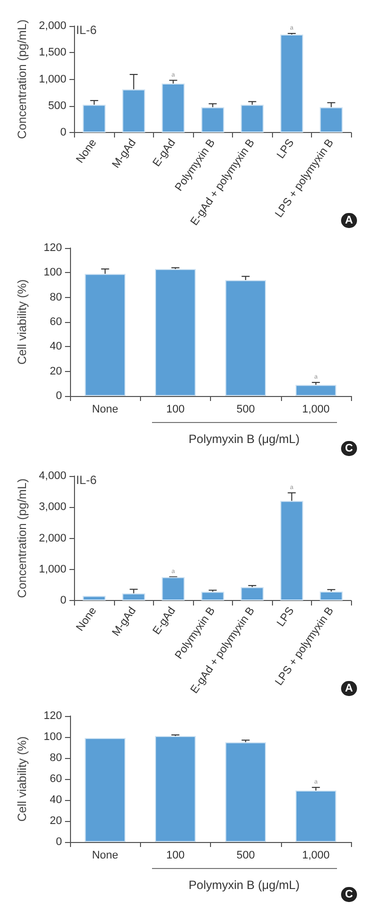  What do you see at coordinates (57, 106) in the screenshot?
I see `y-tick-label: 500` at bounding box center [57, 106].